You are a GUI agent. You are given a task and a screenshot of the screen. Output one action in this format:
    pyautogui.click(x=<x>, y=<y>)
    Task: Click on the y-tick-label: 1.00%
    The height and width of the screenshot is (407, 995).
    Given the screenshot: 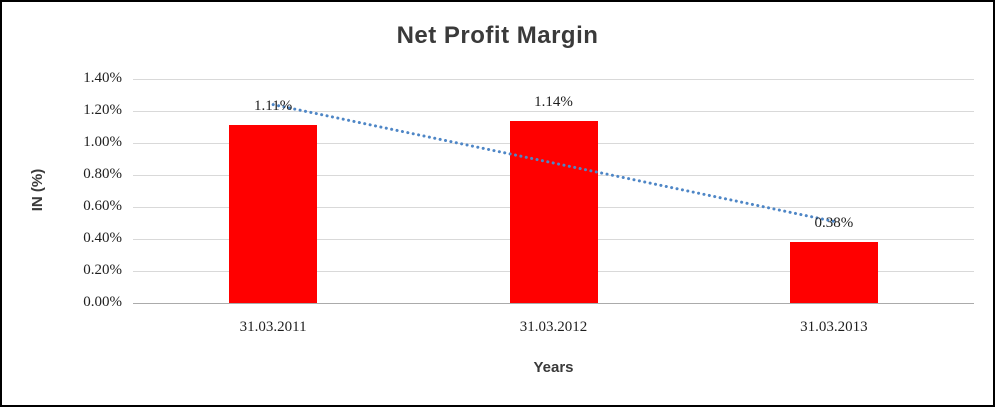 What is the action you would take?
    pyautogui.click(x=102, y=142)
    